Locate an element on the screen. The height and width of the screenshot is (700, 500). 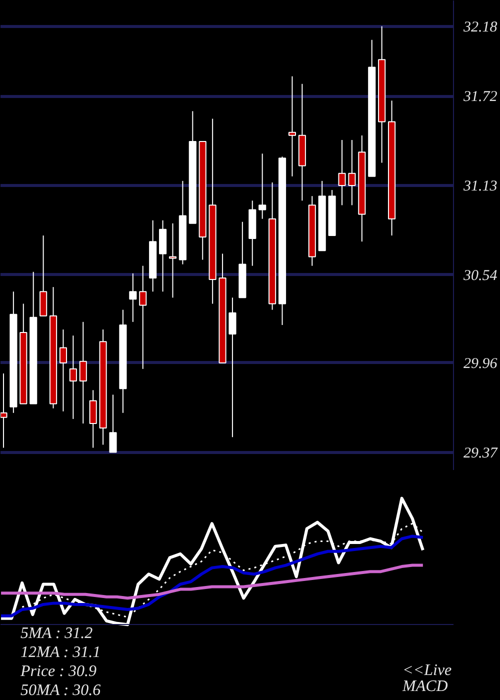
y-tick-label: 32.18 is located at coordinates (480, 27).